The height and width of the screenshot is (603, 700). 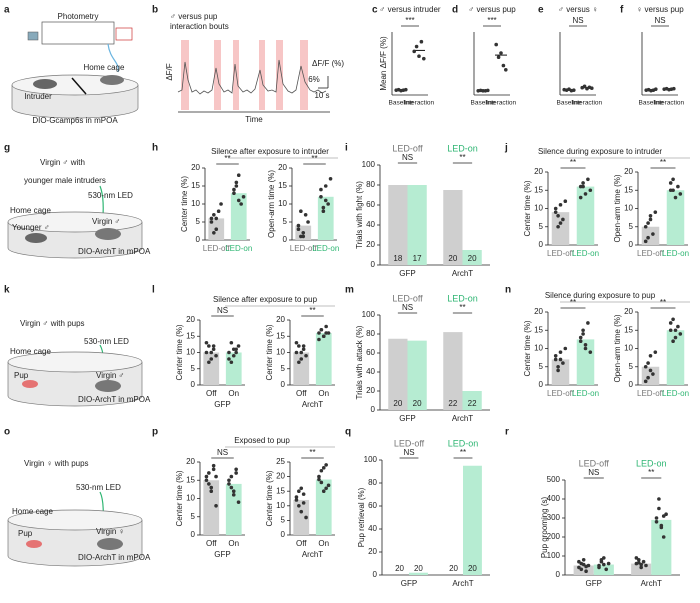 What do you see at coordinates (462, 148) in the screenshot?
I see `legend-label: LED-on` at bounding box center [462, 148].